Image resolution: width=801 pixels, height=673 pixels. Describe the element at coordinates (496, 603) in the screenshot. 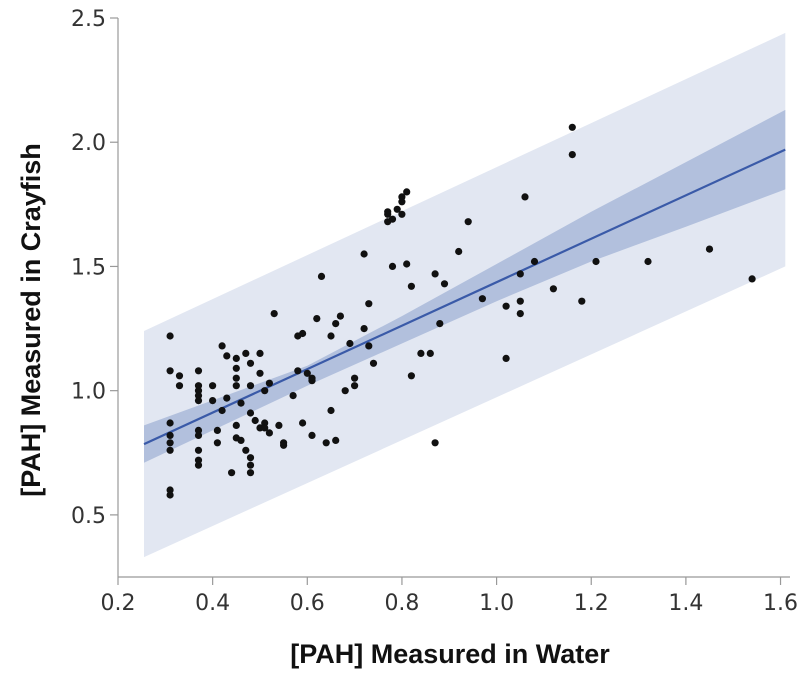

I see `x-tick-label: 1.0` at that location.